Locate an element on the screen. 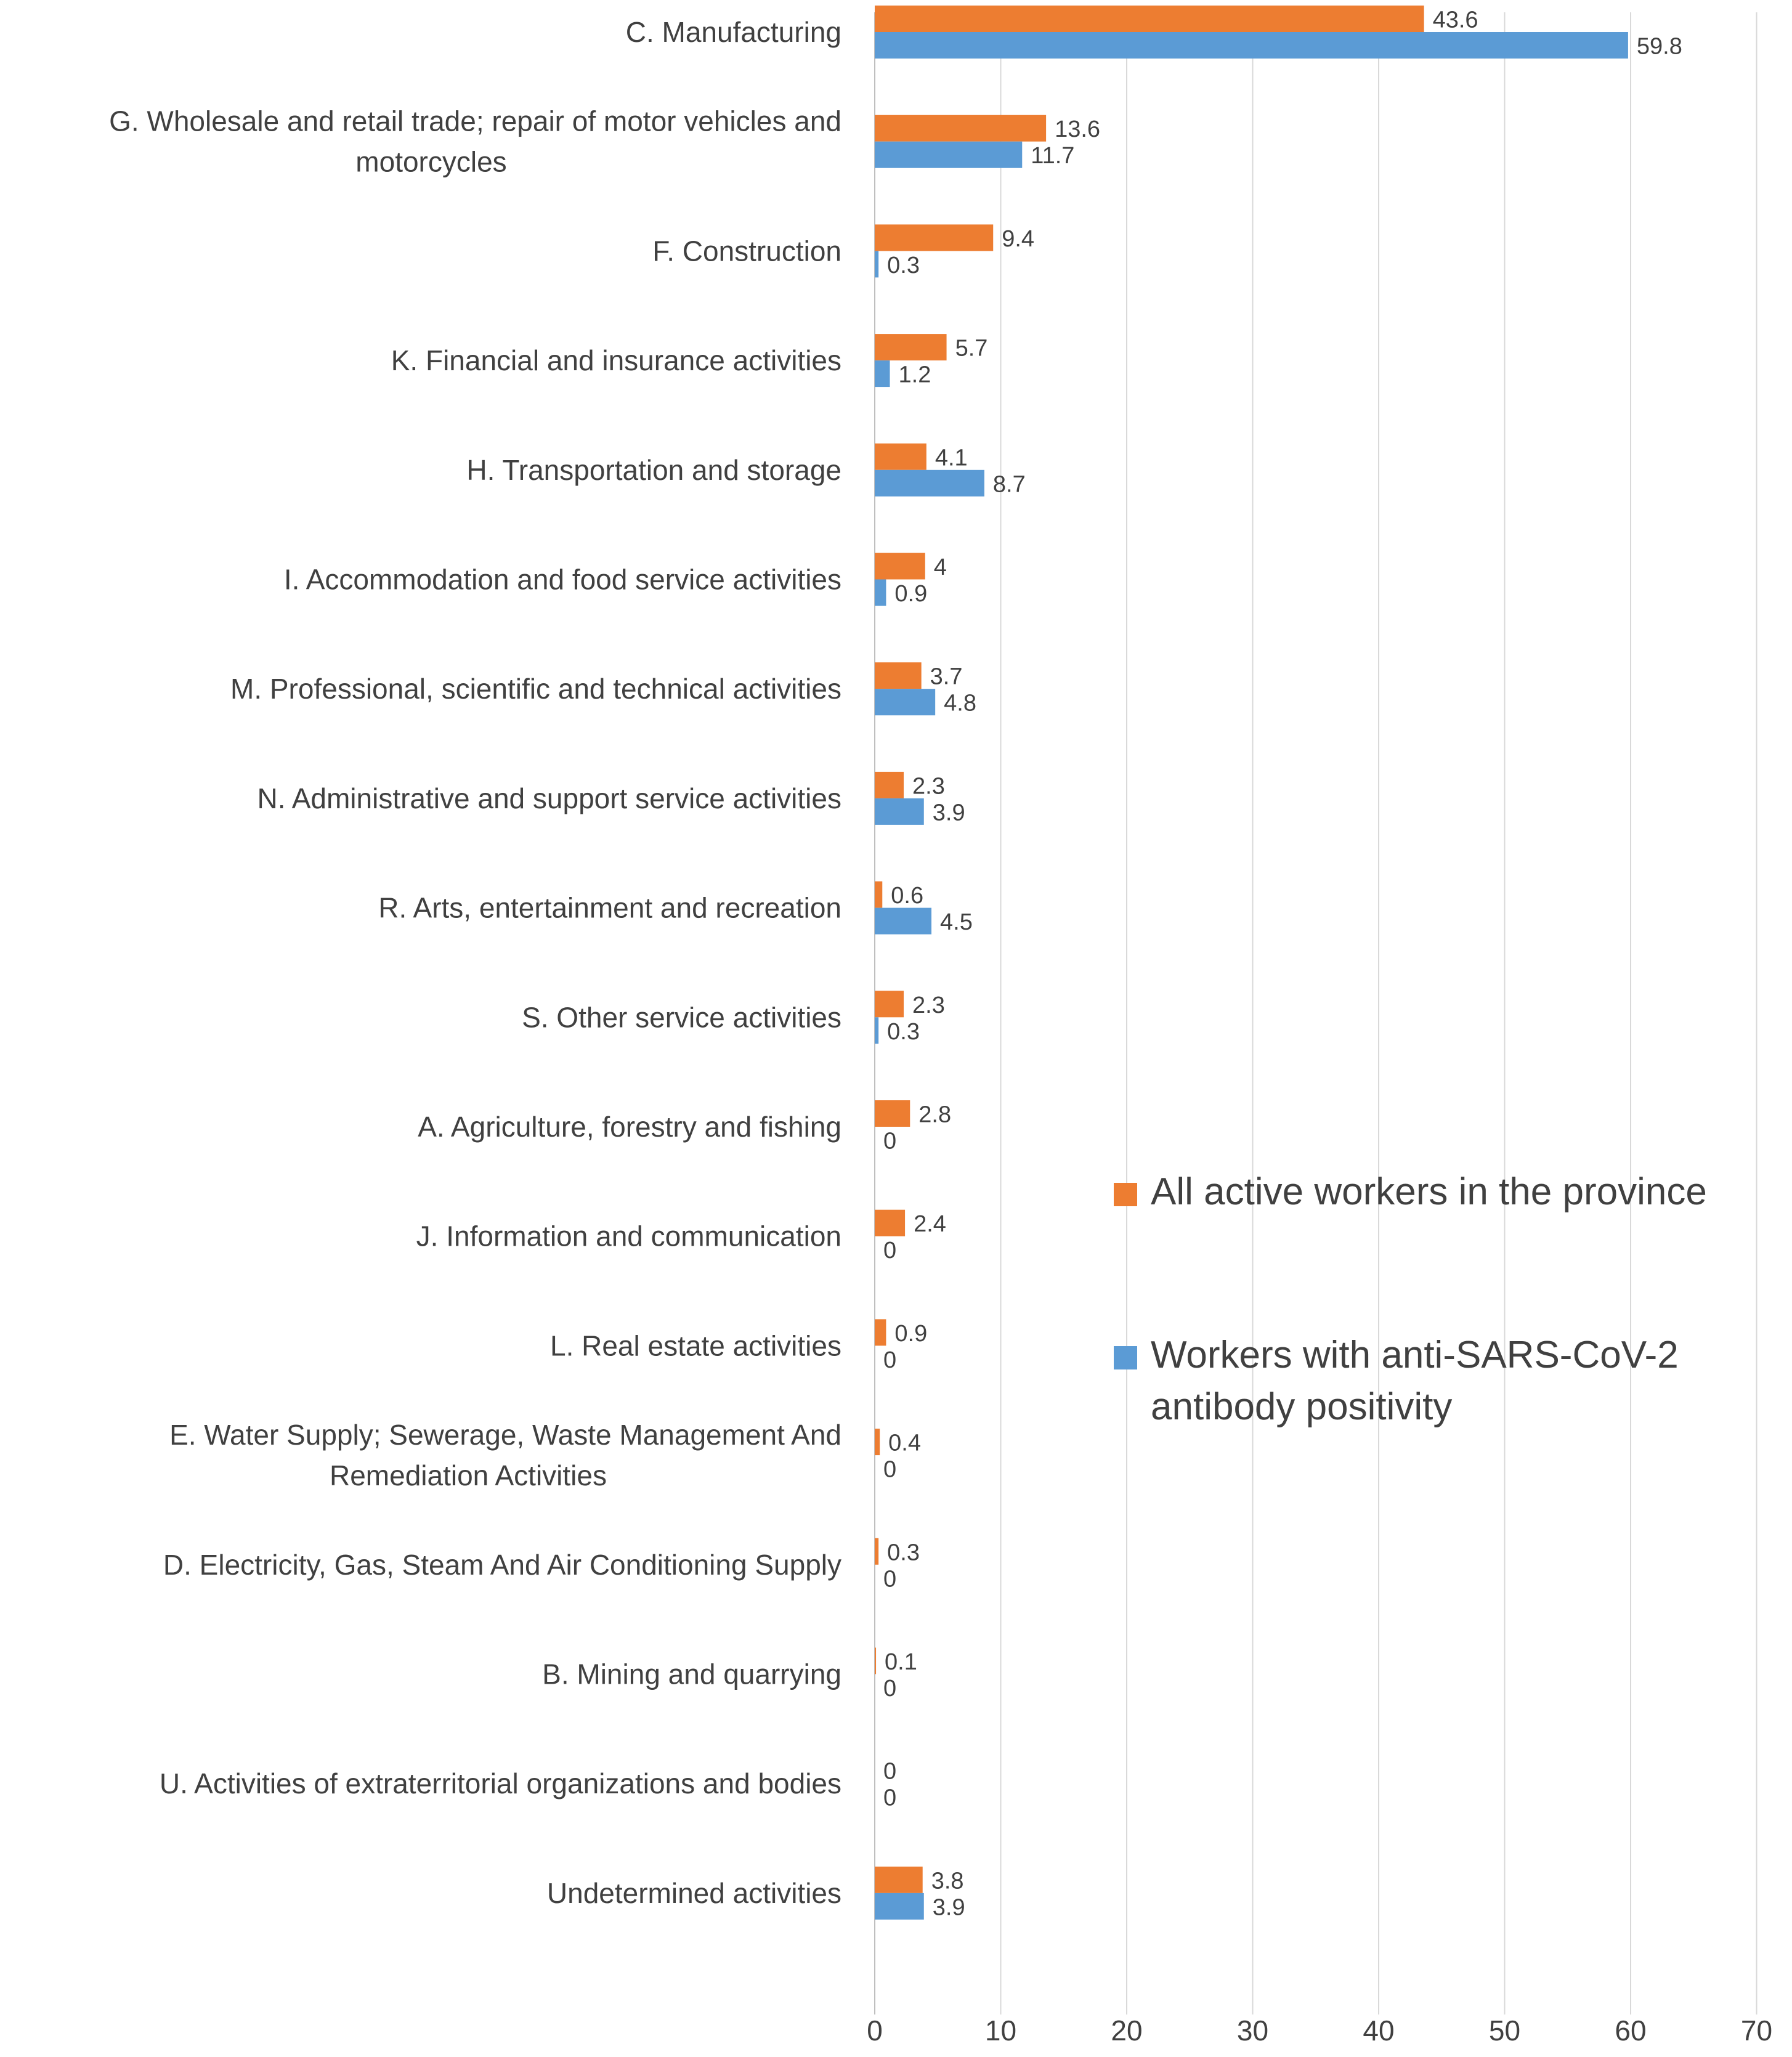  legend-label-0: All active workers in the province is located at coordinates (1429, 1192).